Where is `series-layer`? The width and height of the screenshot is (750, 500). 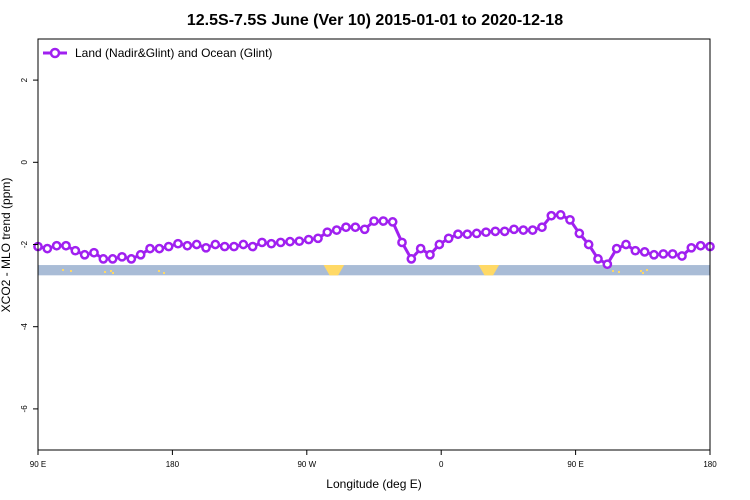
series-layer is located at coordinates (374, 240).